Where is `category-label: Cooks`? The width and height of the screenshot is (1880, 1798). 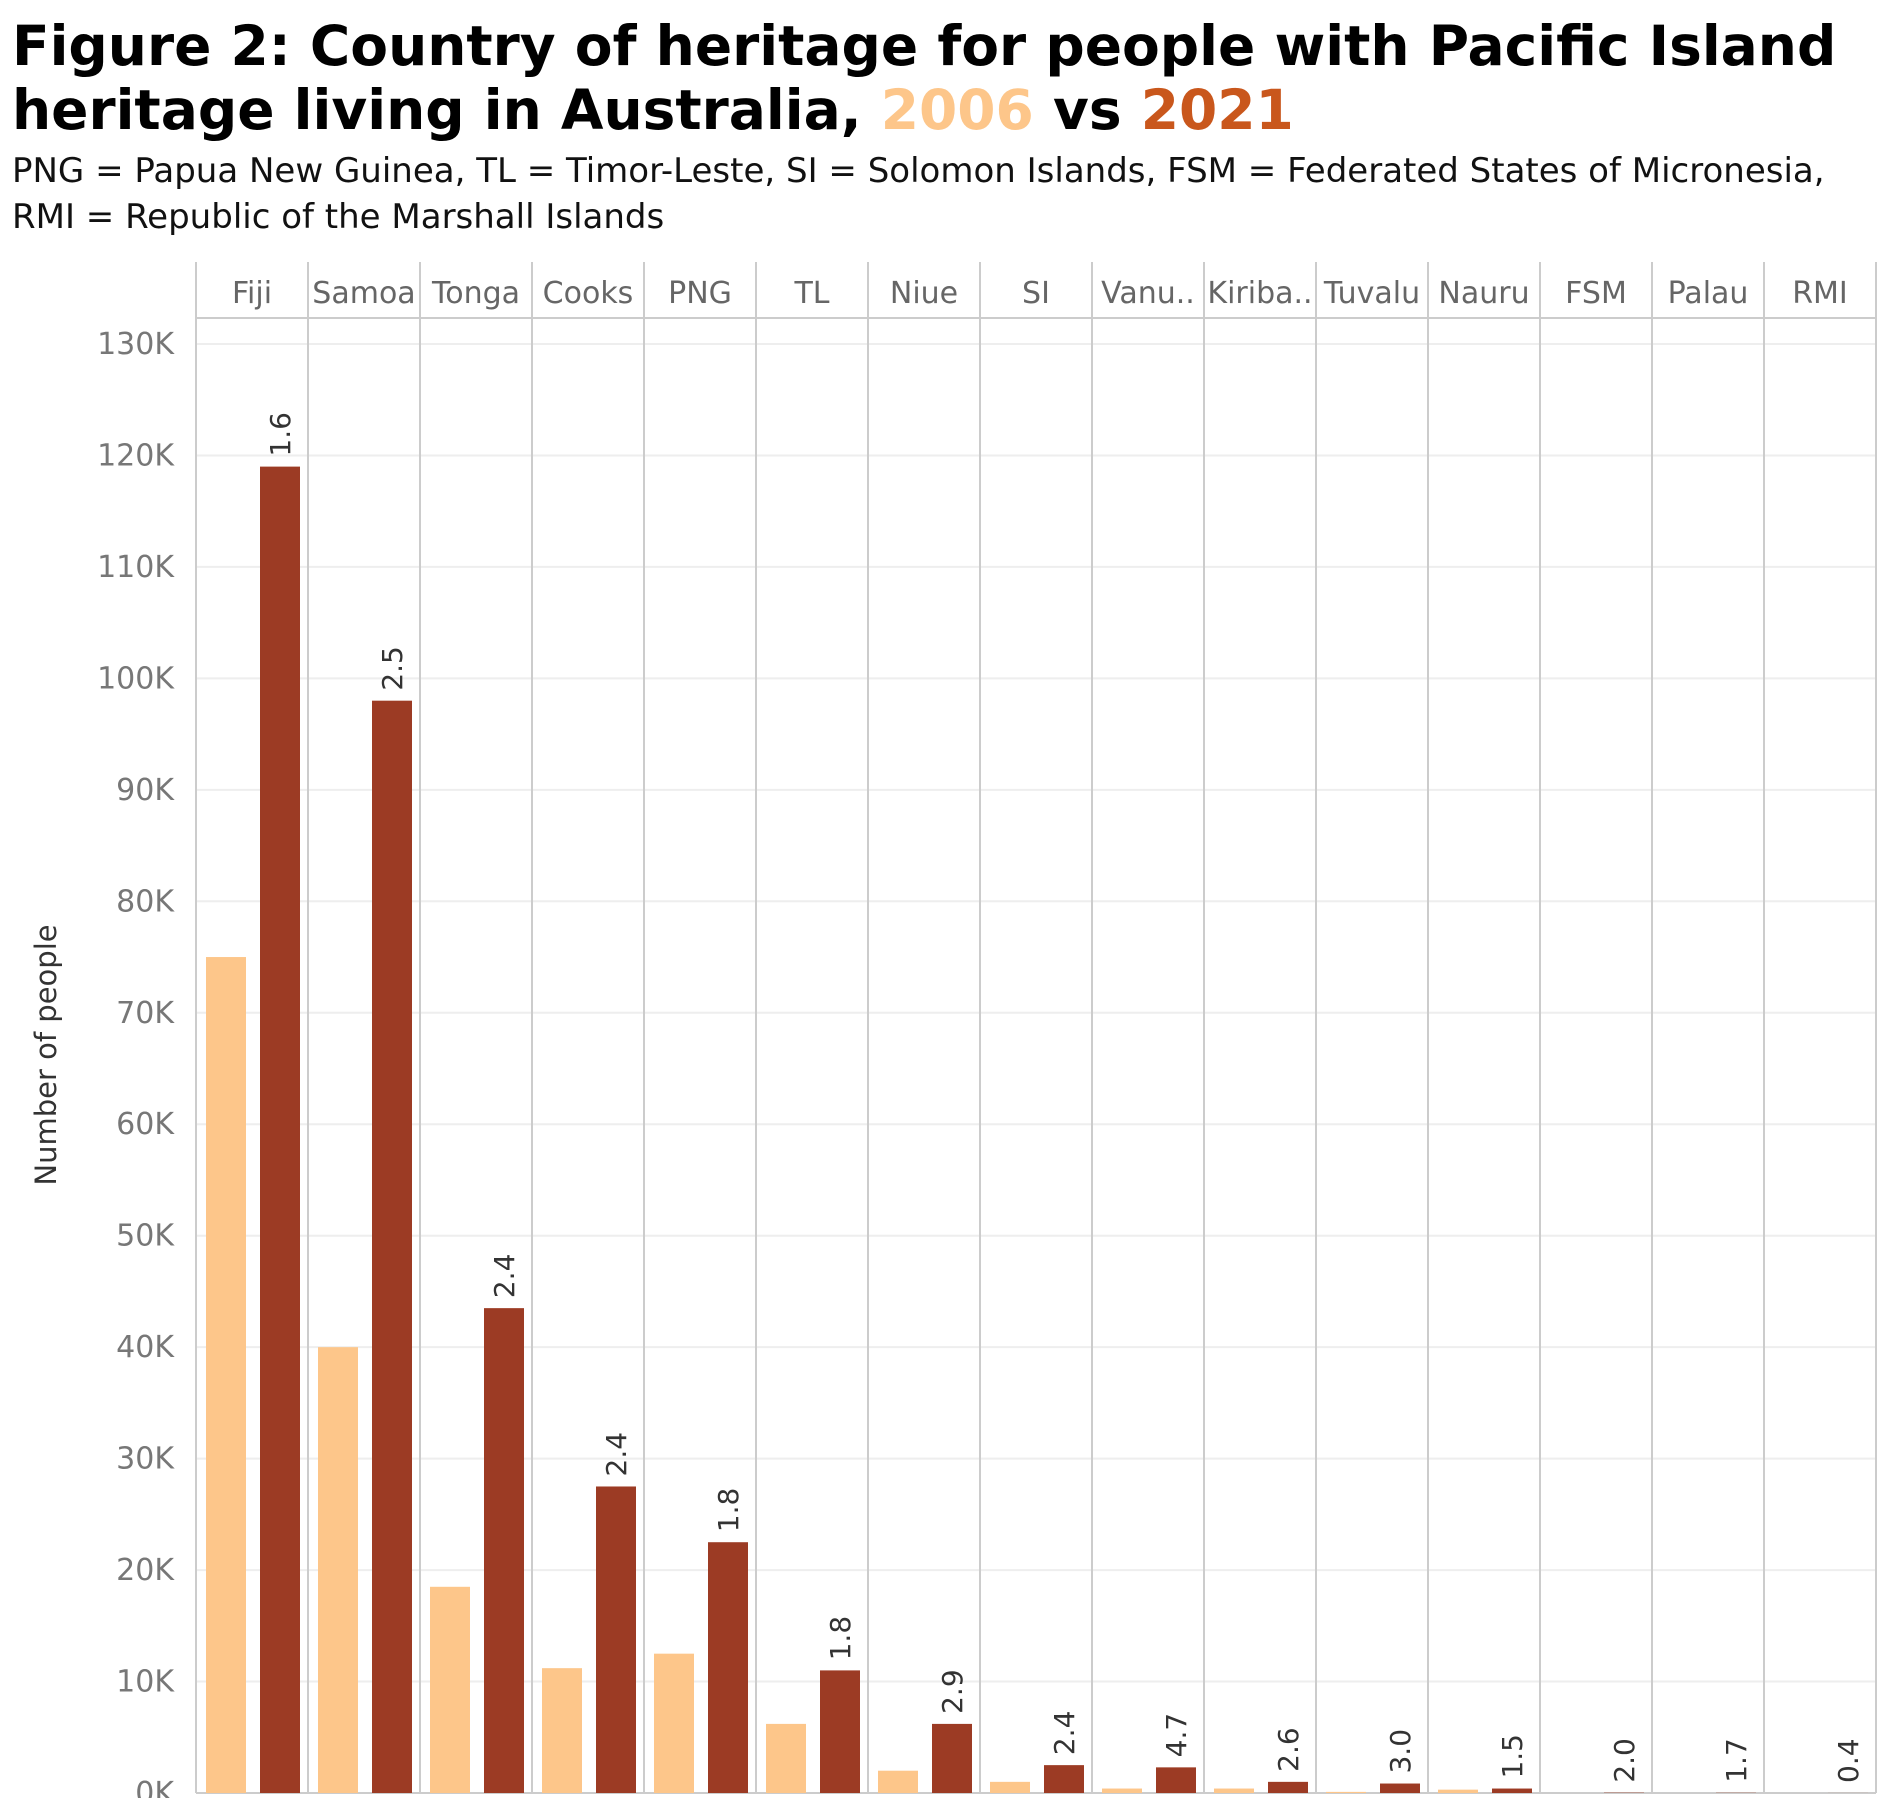 category-label: Cooks is located at coordinates (588, 293).